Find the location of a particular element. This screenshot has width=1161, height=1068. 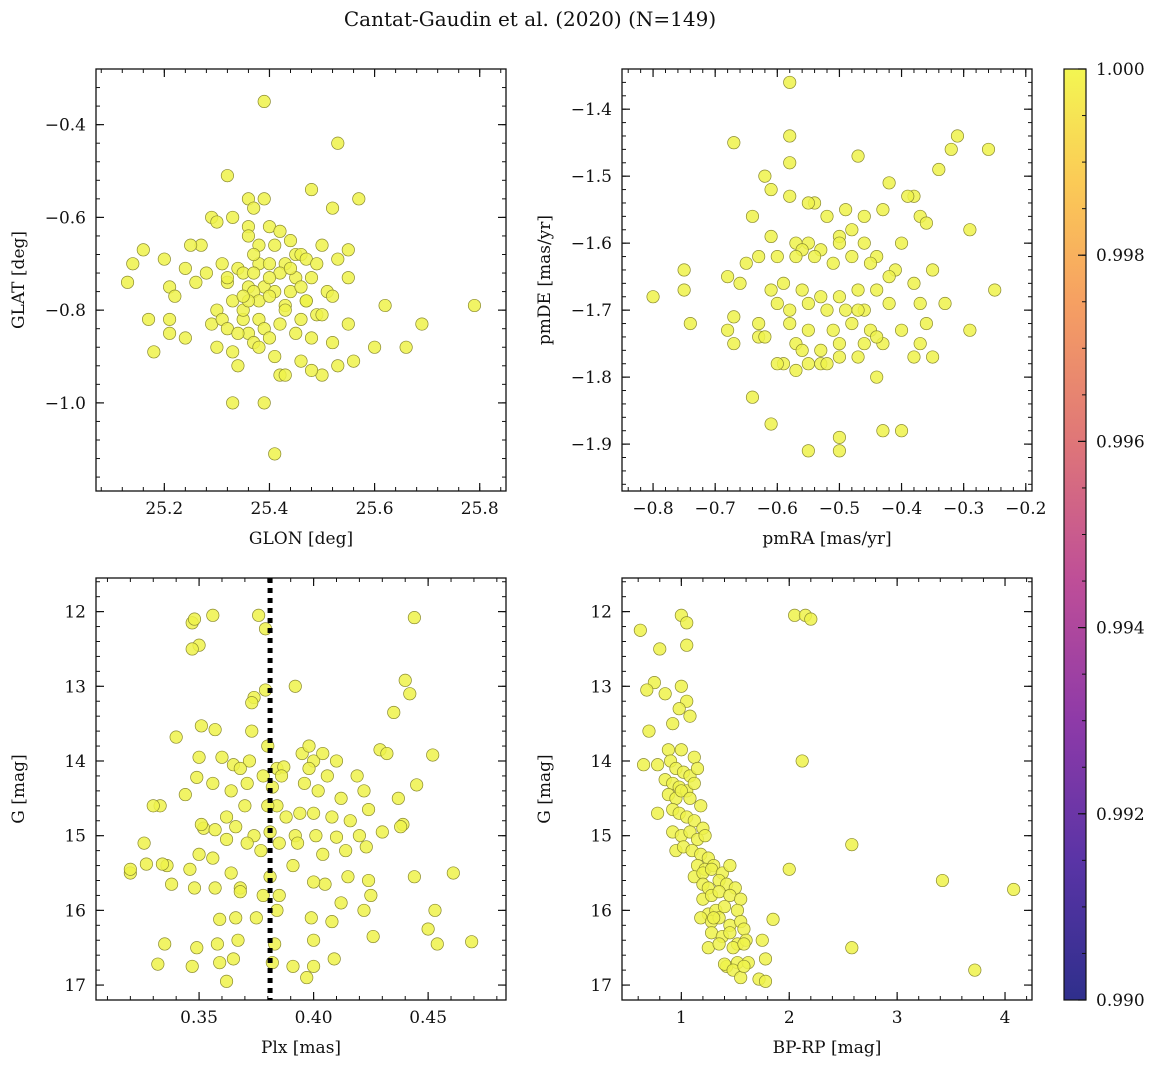

colorbar: 0.990 0.992 0.994 0.996 0.998 1.000 is located at coordinates (1104, 535).